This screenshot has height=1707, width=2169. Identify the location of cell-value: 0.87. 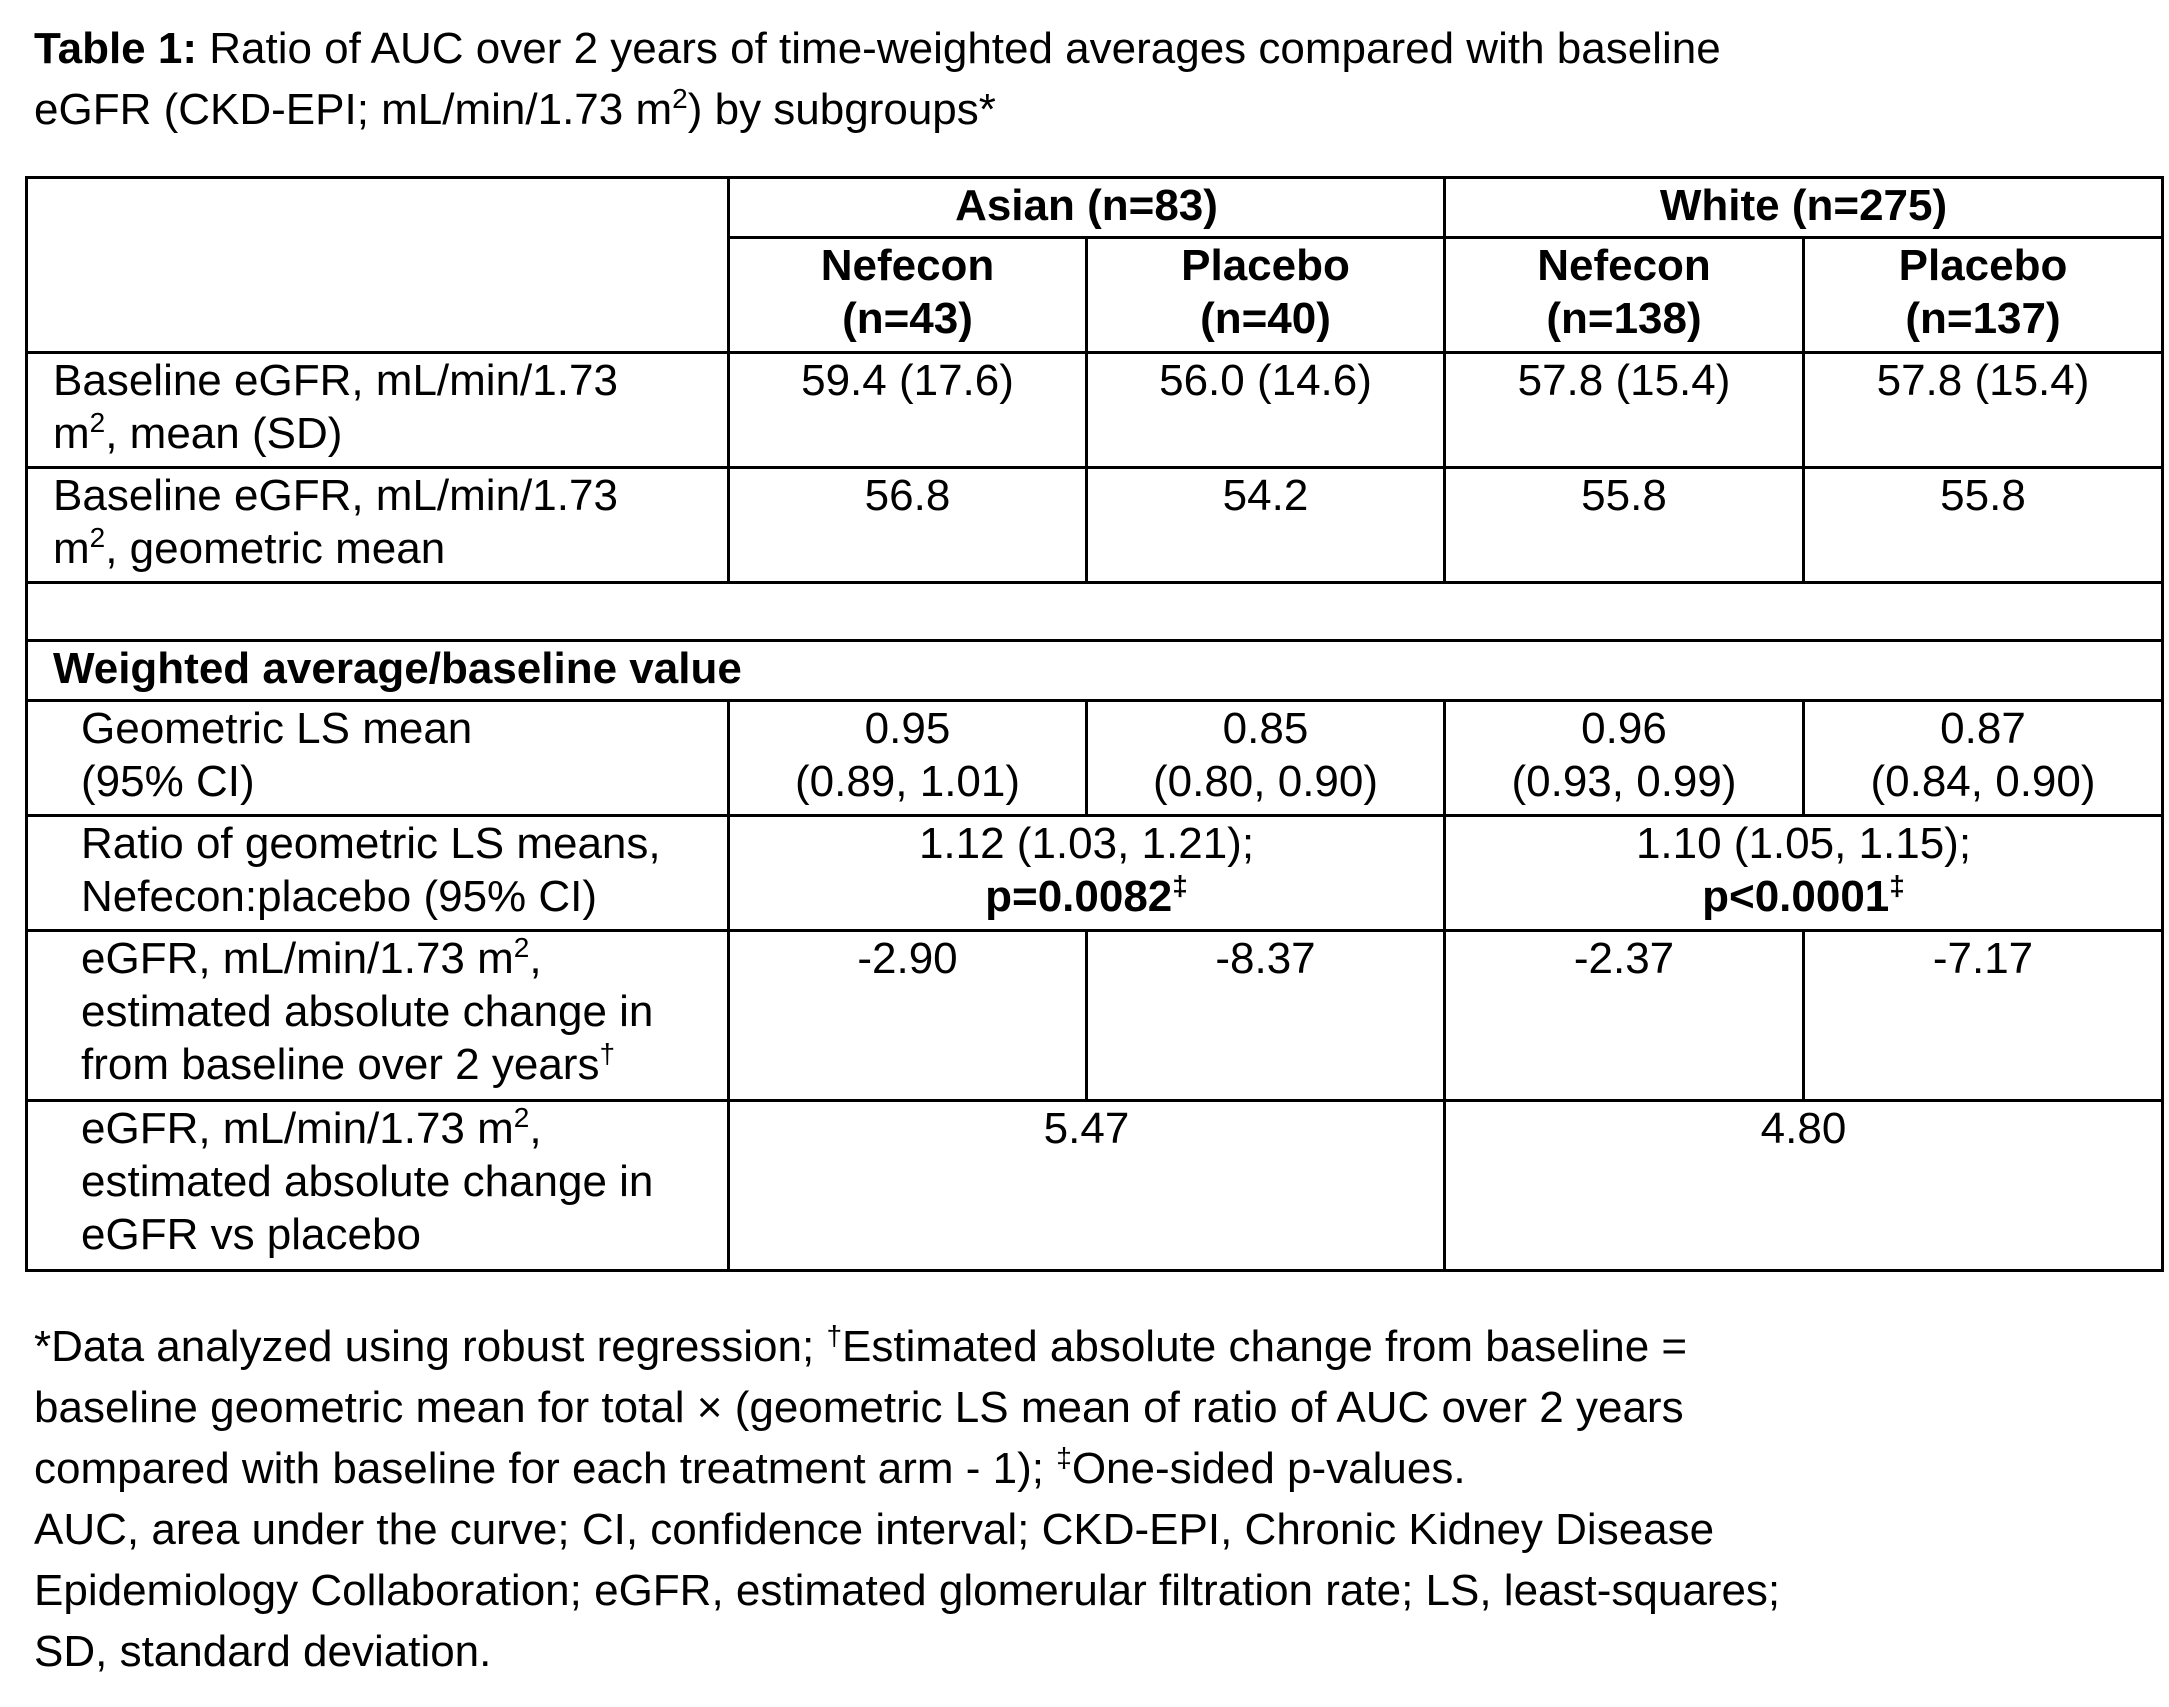
(1983, 728).